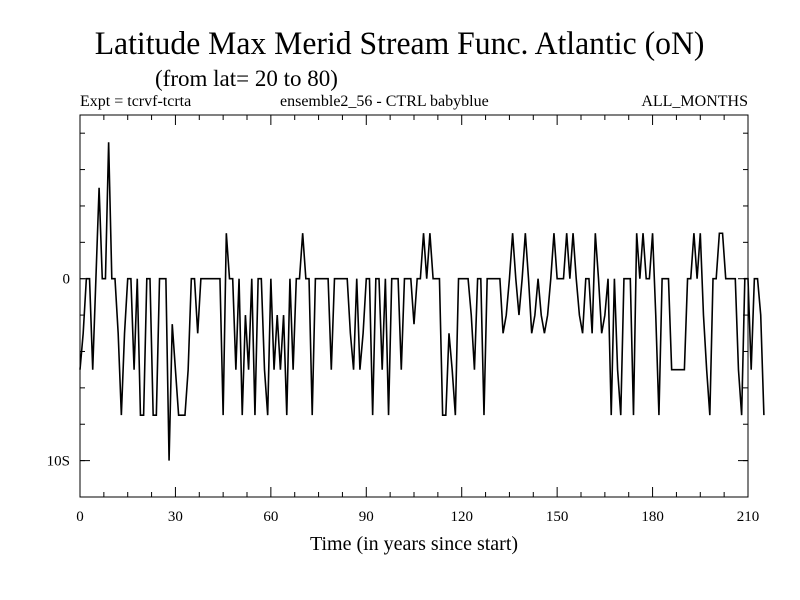 This screenshot has width=800, height=600. What do you see at coordinates (58, 462) in the screenshot?
I see `y-tick-label: 10S` at bounding box center [58, 462].